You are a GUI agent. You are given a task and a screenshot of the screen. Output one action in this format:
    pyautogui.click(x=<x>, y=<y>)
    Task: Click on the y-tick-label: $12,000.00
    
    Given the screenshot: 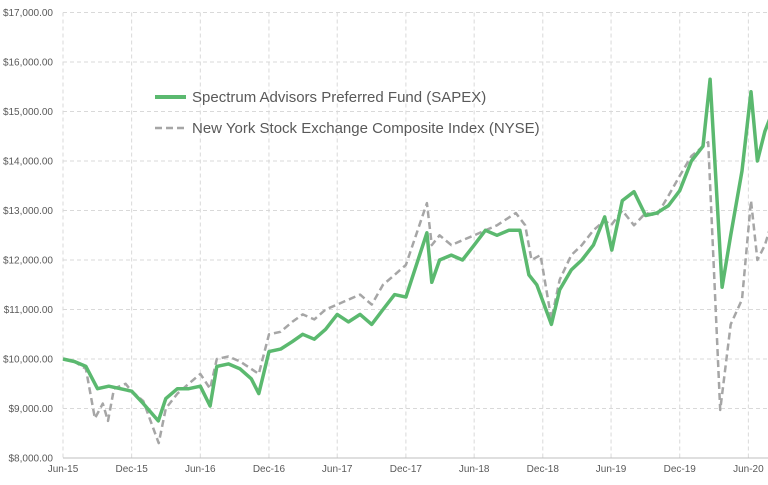 What is the action you would take?
    pyautogui.click(x=28, y=261)
    